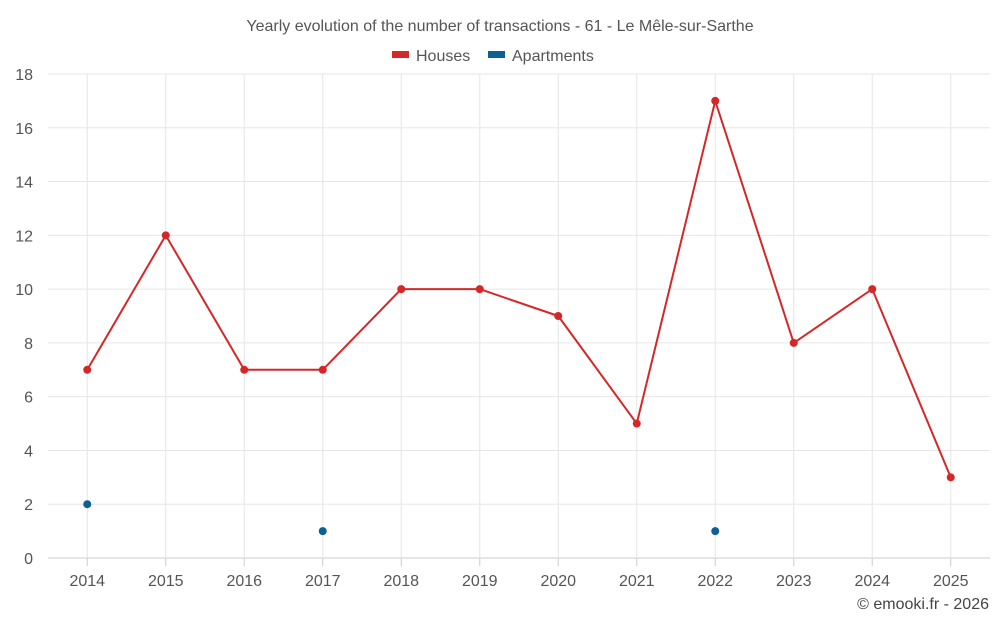  Describe the element at coordinates (637, 581) in the screenshot. I see `x-tick-label: 2021` at that location.